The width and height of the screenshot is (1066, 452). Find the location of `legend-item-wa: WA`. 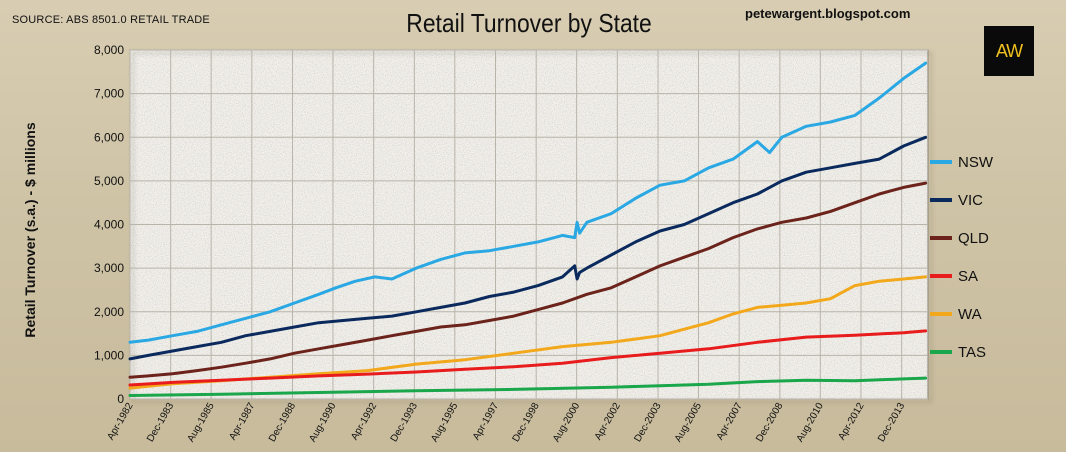

legend-item-wa: WA is located at coordinates (990, 314).